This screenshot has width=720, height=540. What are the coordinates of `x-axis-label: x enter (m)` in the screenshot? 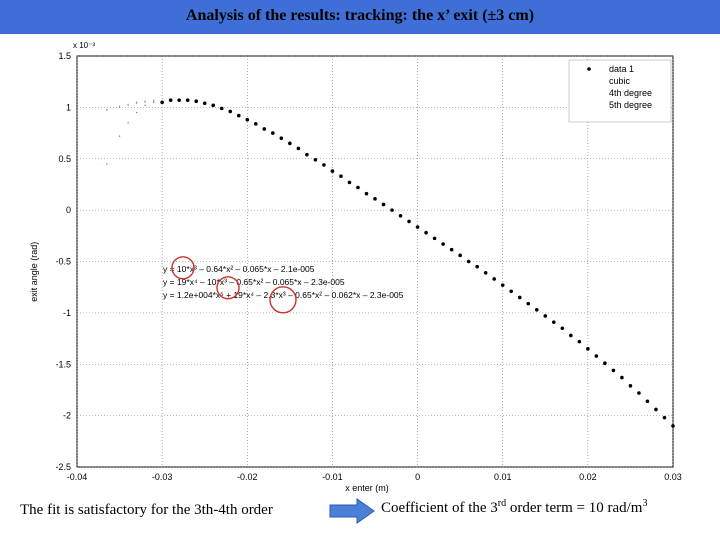 It's located at (367, 488).